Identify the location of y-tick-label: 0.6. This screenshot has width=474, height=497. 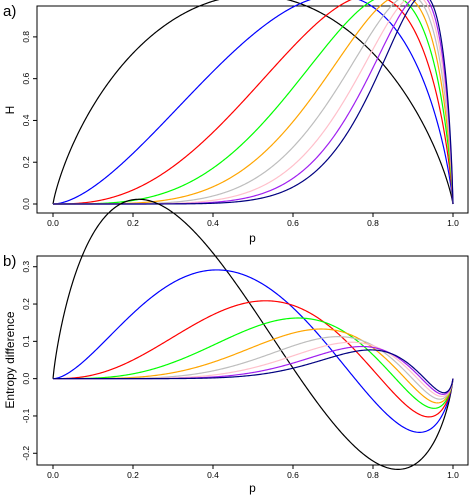
(26, 78).